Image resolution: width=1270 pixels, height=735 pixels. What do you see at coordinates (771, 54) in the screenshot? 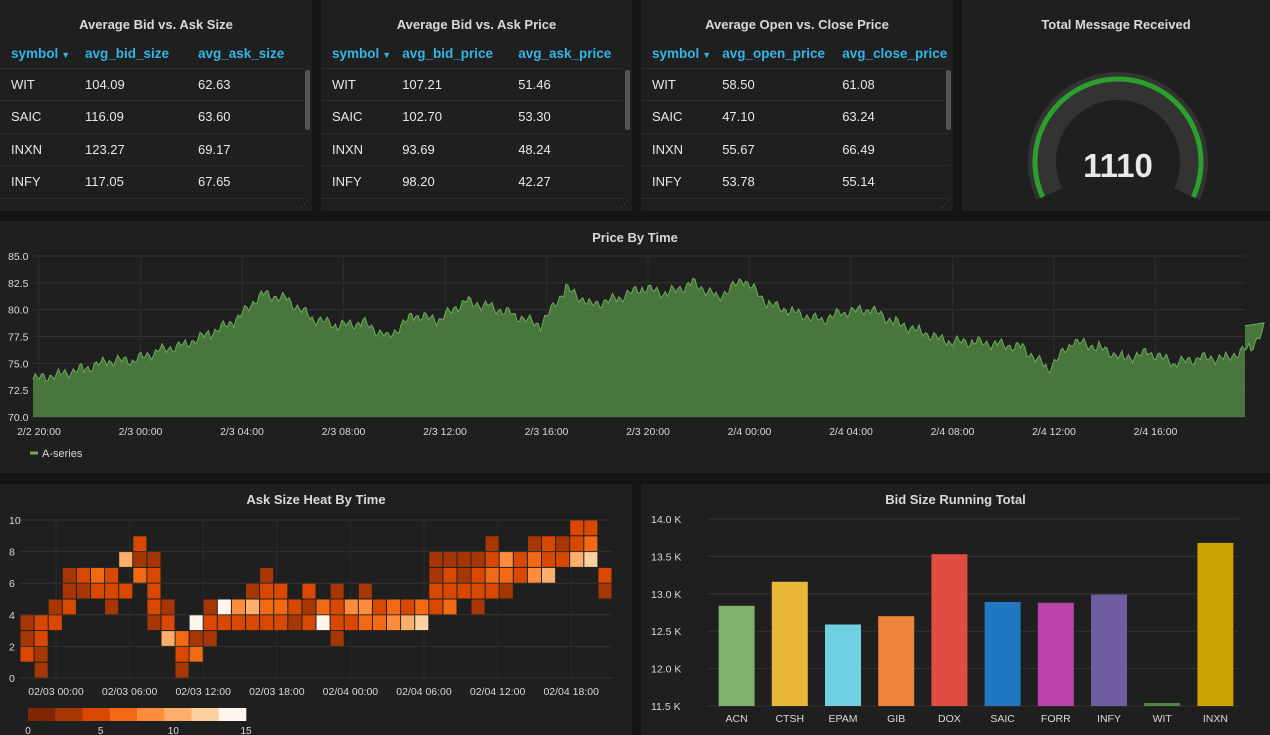
I see `column-header: avg_open_price` at bounding box center [771, 54].